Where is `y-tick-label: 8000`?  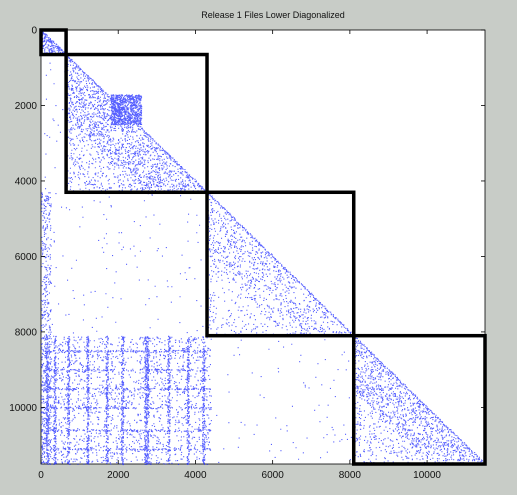
y-tick-label: 8000 is located at coordinates (26, 332).